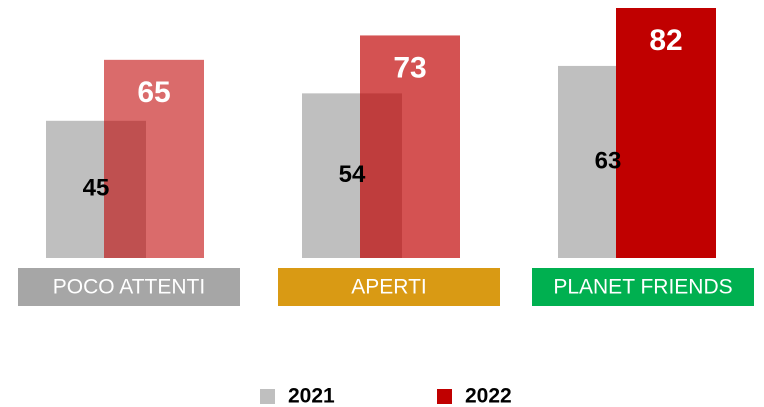  What do you see at coordinates (409, 67) in the screenshot?
I see `data-label: 73` at bounding box center [409, 67].